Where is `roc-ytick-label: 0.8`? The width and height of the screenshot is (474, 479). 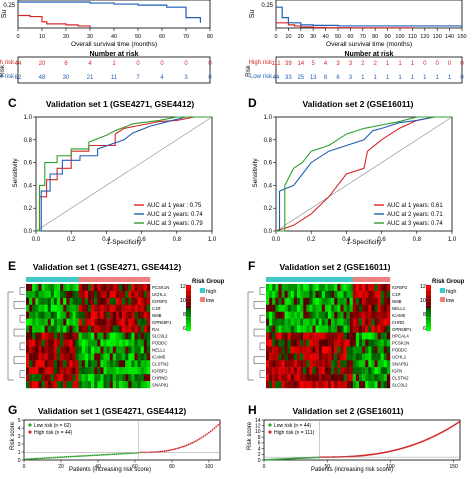 roc-ytick-label: 0.8 is located at coordinates (28, 141).